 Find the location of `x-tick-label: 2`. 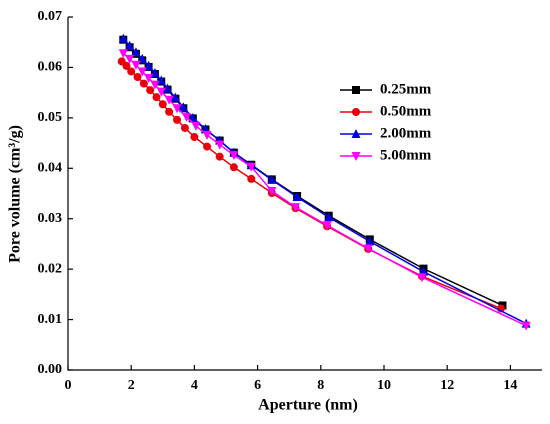

x-tick-label: 2 is located at coordinates (131, 385).